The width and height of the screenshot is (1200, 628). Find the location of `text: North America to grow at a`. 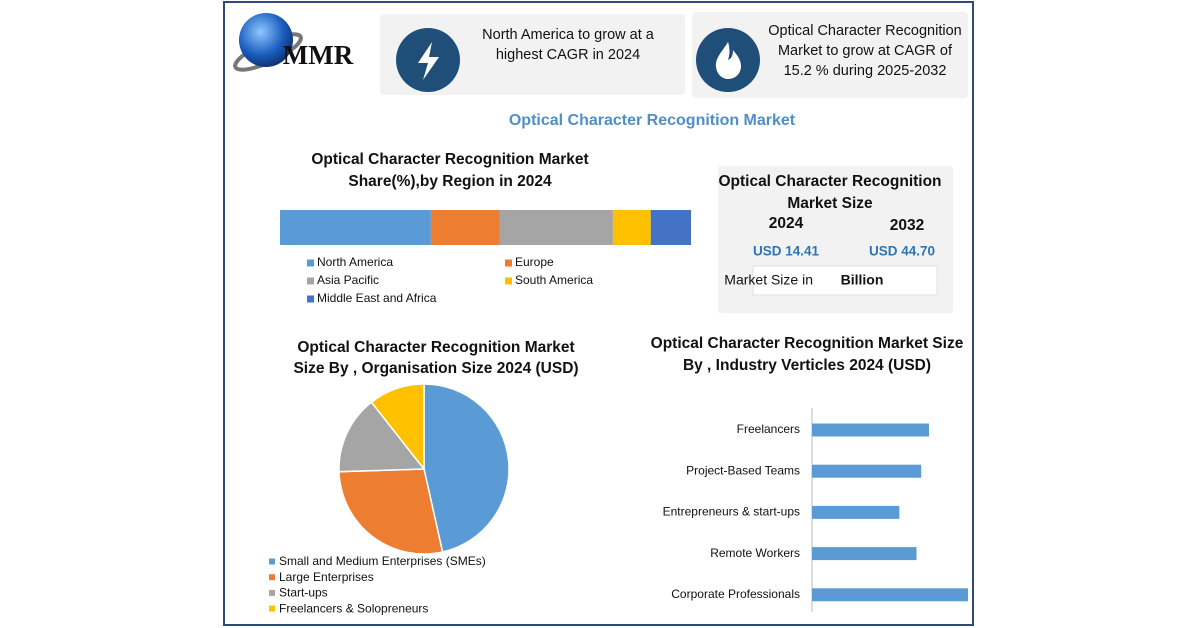

text: North America to grow at a is located at coordinates (568, 35).